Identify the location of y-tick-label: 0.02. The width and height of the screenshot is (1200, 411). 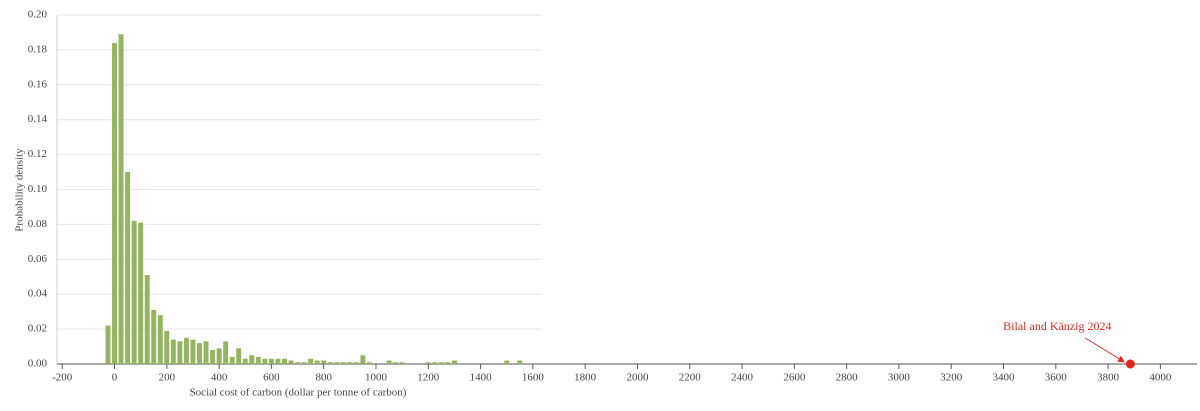
(37, 329).